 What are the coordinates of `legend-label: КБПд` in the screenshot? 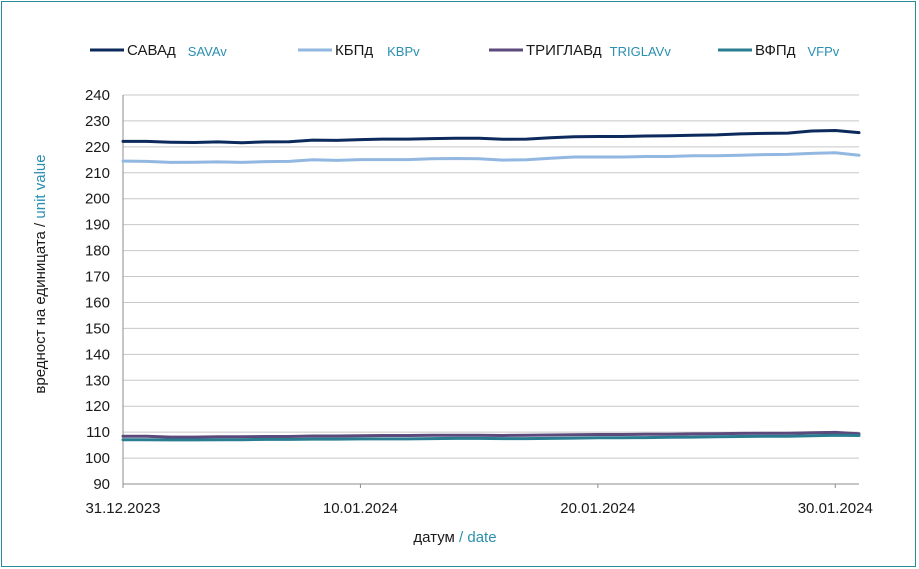 It's located at (354, 50).